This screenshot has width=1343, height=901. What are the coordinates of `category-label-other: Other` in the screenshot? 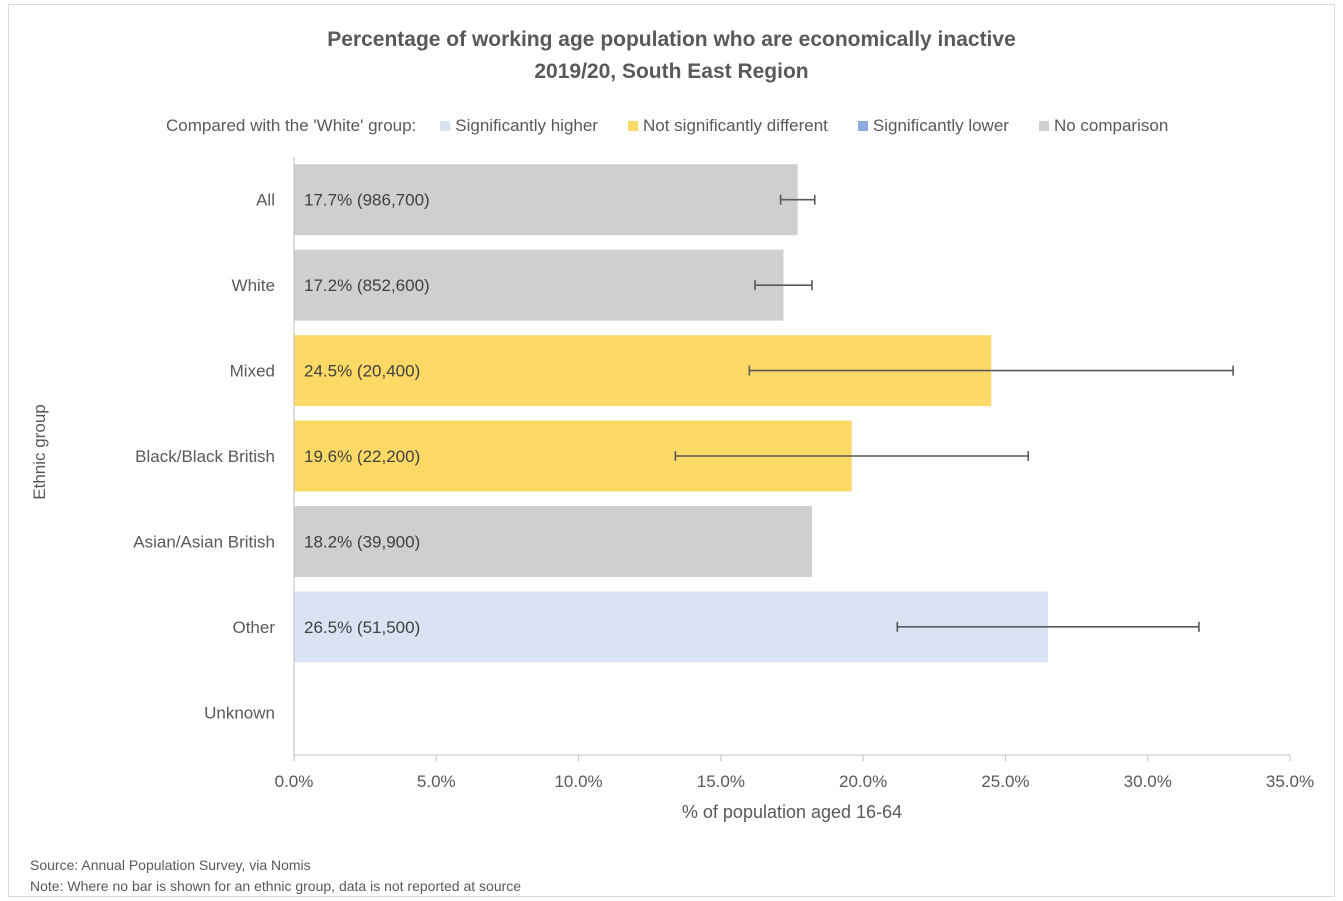 It's located at (253, 627).